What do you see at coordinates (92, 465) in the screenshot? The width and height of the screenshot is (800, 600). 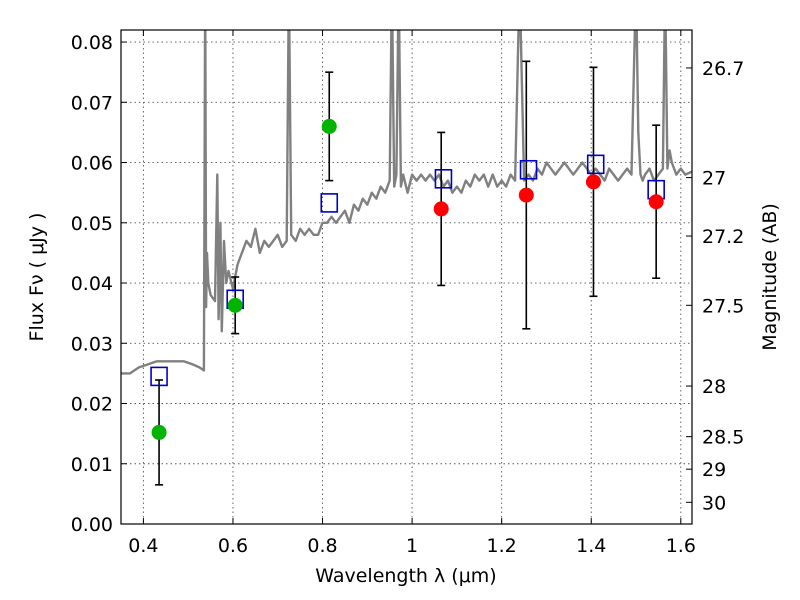 I see `y-tick-label: 0.01` at bounding box center [92, 465].